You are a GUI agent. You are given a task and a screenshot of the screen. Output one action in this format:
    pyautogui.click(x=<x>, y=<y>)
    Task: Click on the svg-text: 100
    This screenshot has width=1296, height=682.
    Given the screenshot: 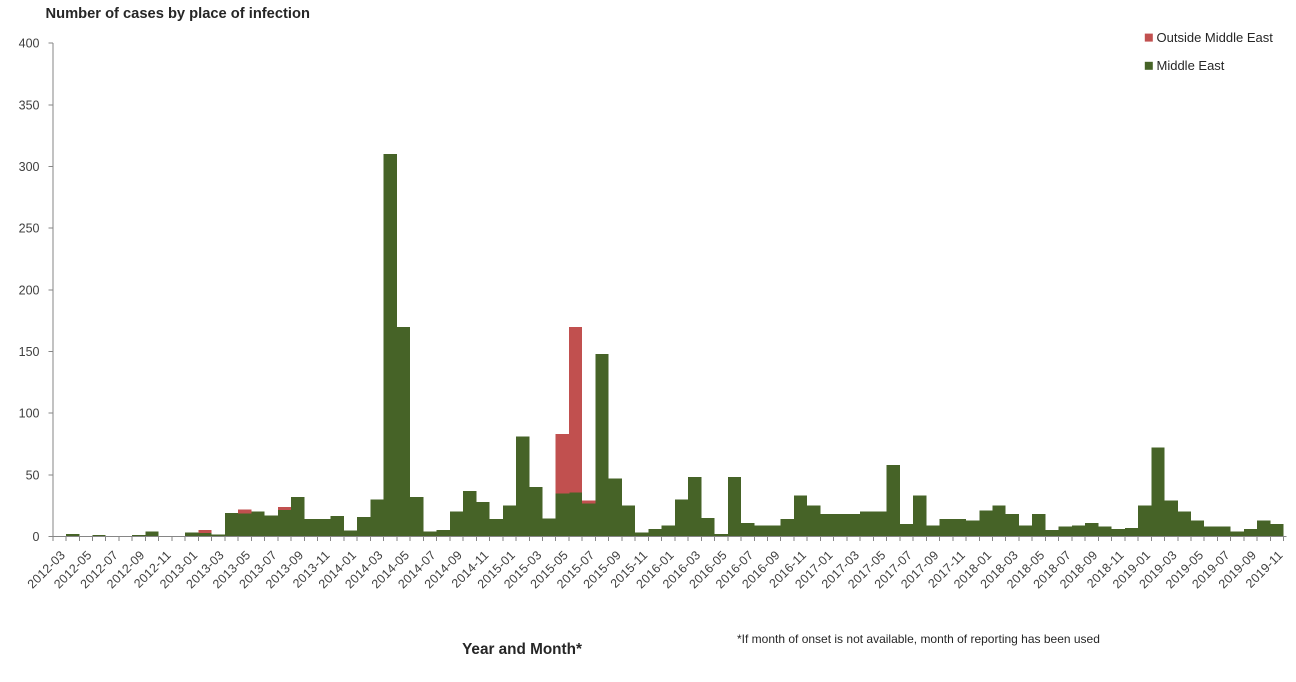 What is the action you would take?
    pyautogui.click(x=29, y=414)
    